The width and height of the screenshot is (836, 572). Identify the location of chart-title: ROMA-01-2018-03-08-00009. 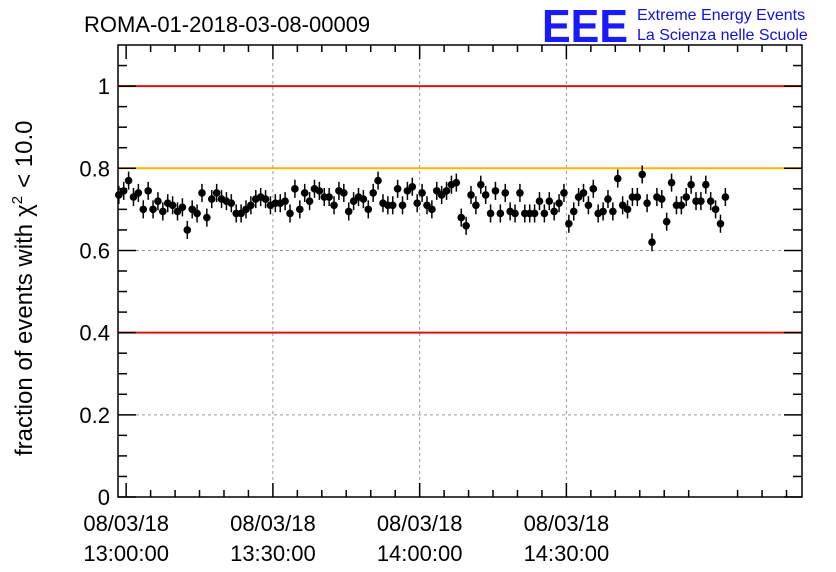
(227, 24).